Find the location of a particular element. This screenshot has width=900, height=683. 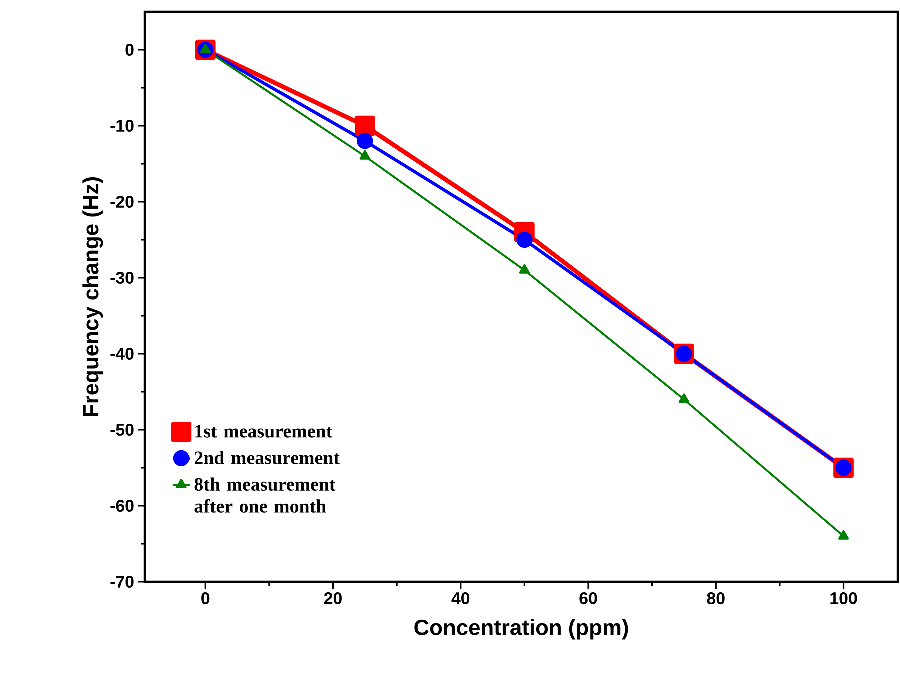

y-tick-label: -70 is located at coordinates (122, 582).